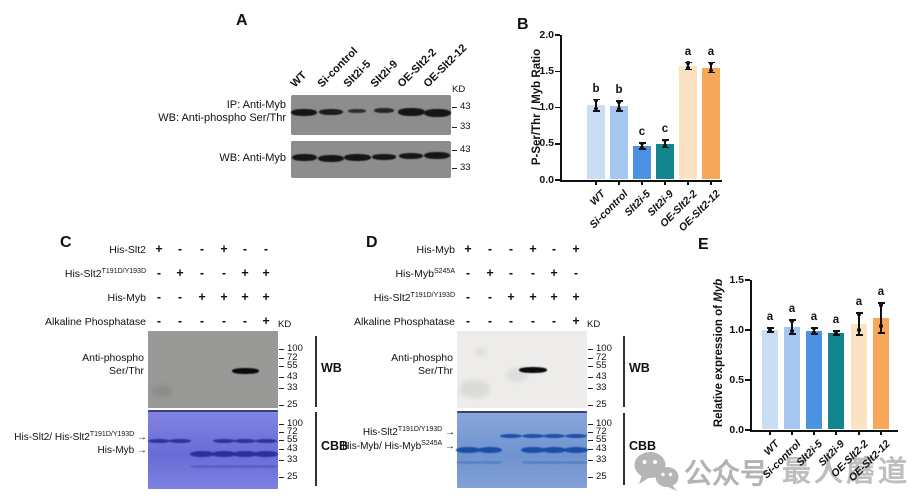 The width and height of the screenshot is (922, 503). Describe the element at coordinates (656, 471) in the screenshot. I see `wechat-icon` at that location.